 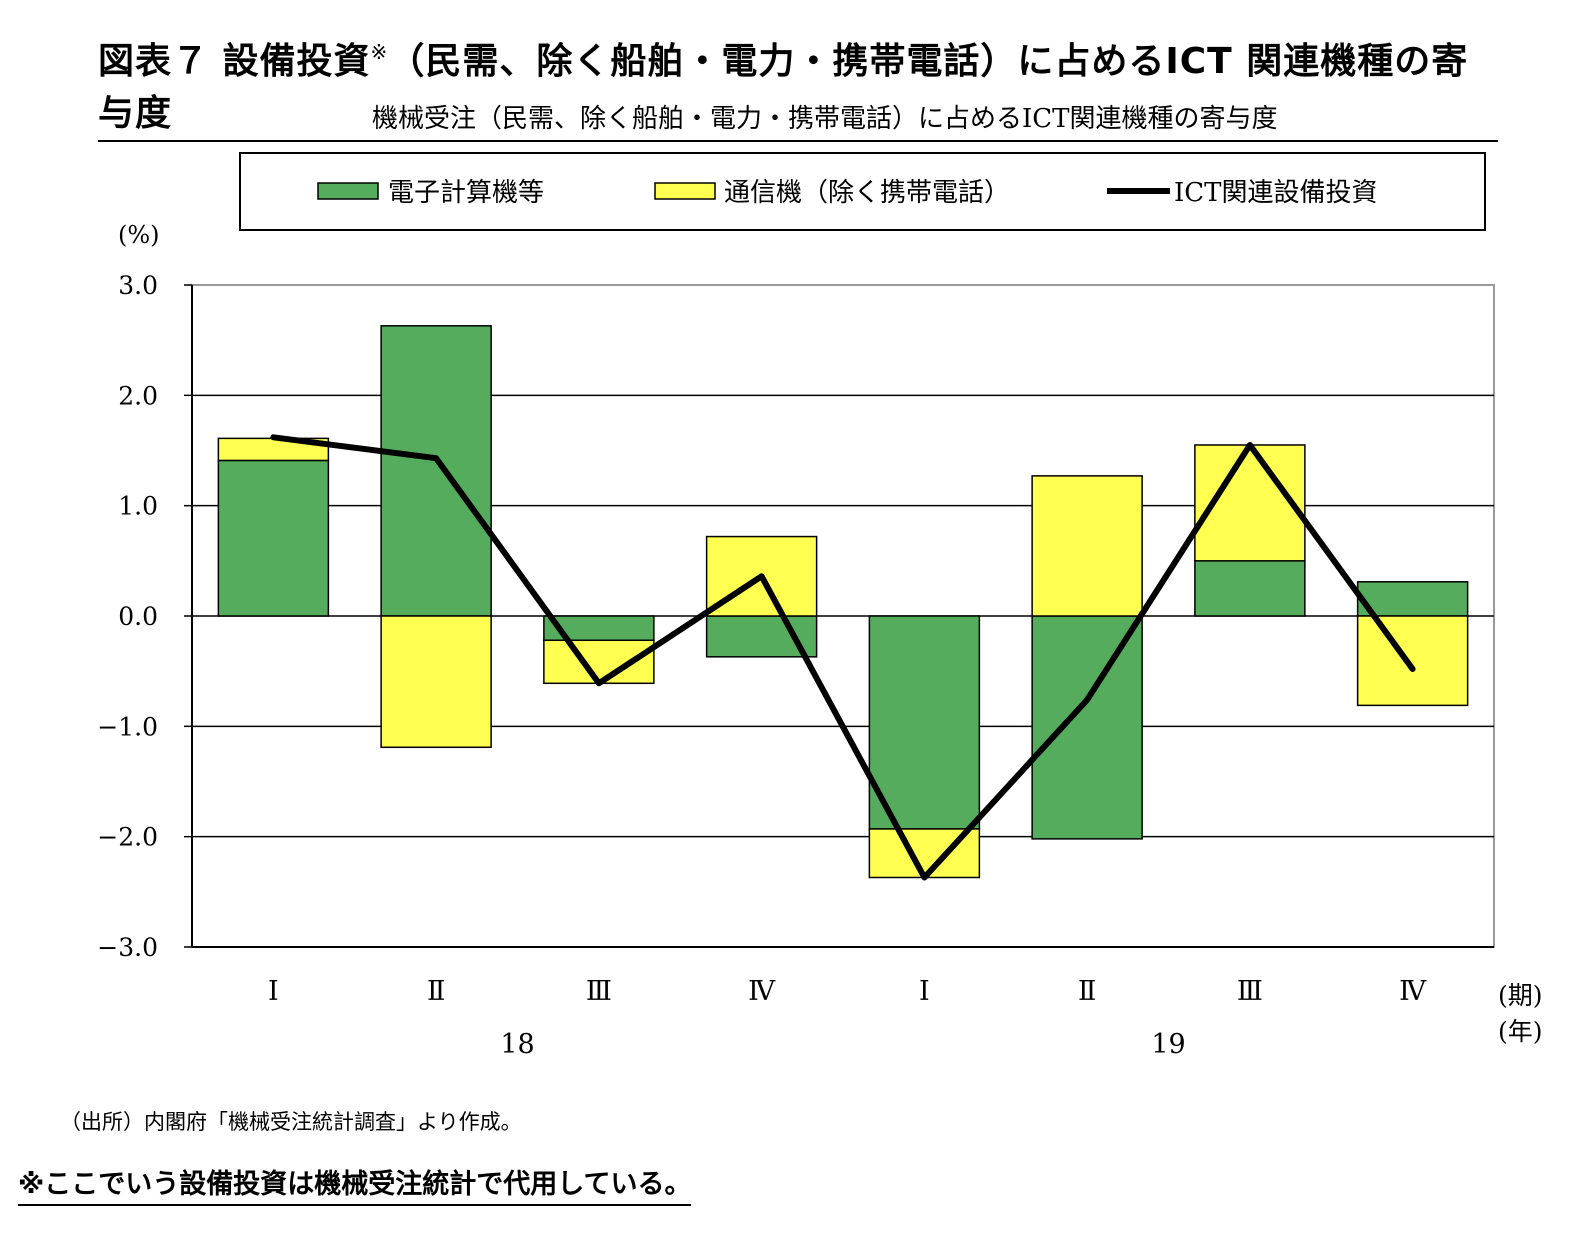 What do you see at coordinates (355, 1184) in the screenshot?
I see `footnote: ※ここでいう設備投資は機械受注統計で代用している。` at bounding box center [355, 1184].